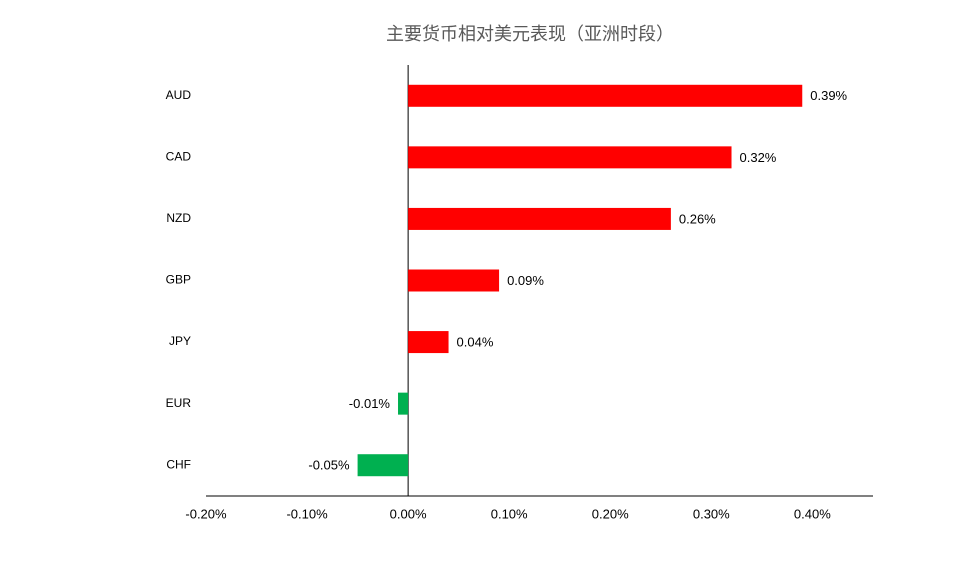 Image resolution: width=980 pixels, height=569 pixels. I want to click on y-tick-label: JPY, so click(180, 341).